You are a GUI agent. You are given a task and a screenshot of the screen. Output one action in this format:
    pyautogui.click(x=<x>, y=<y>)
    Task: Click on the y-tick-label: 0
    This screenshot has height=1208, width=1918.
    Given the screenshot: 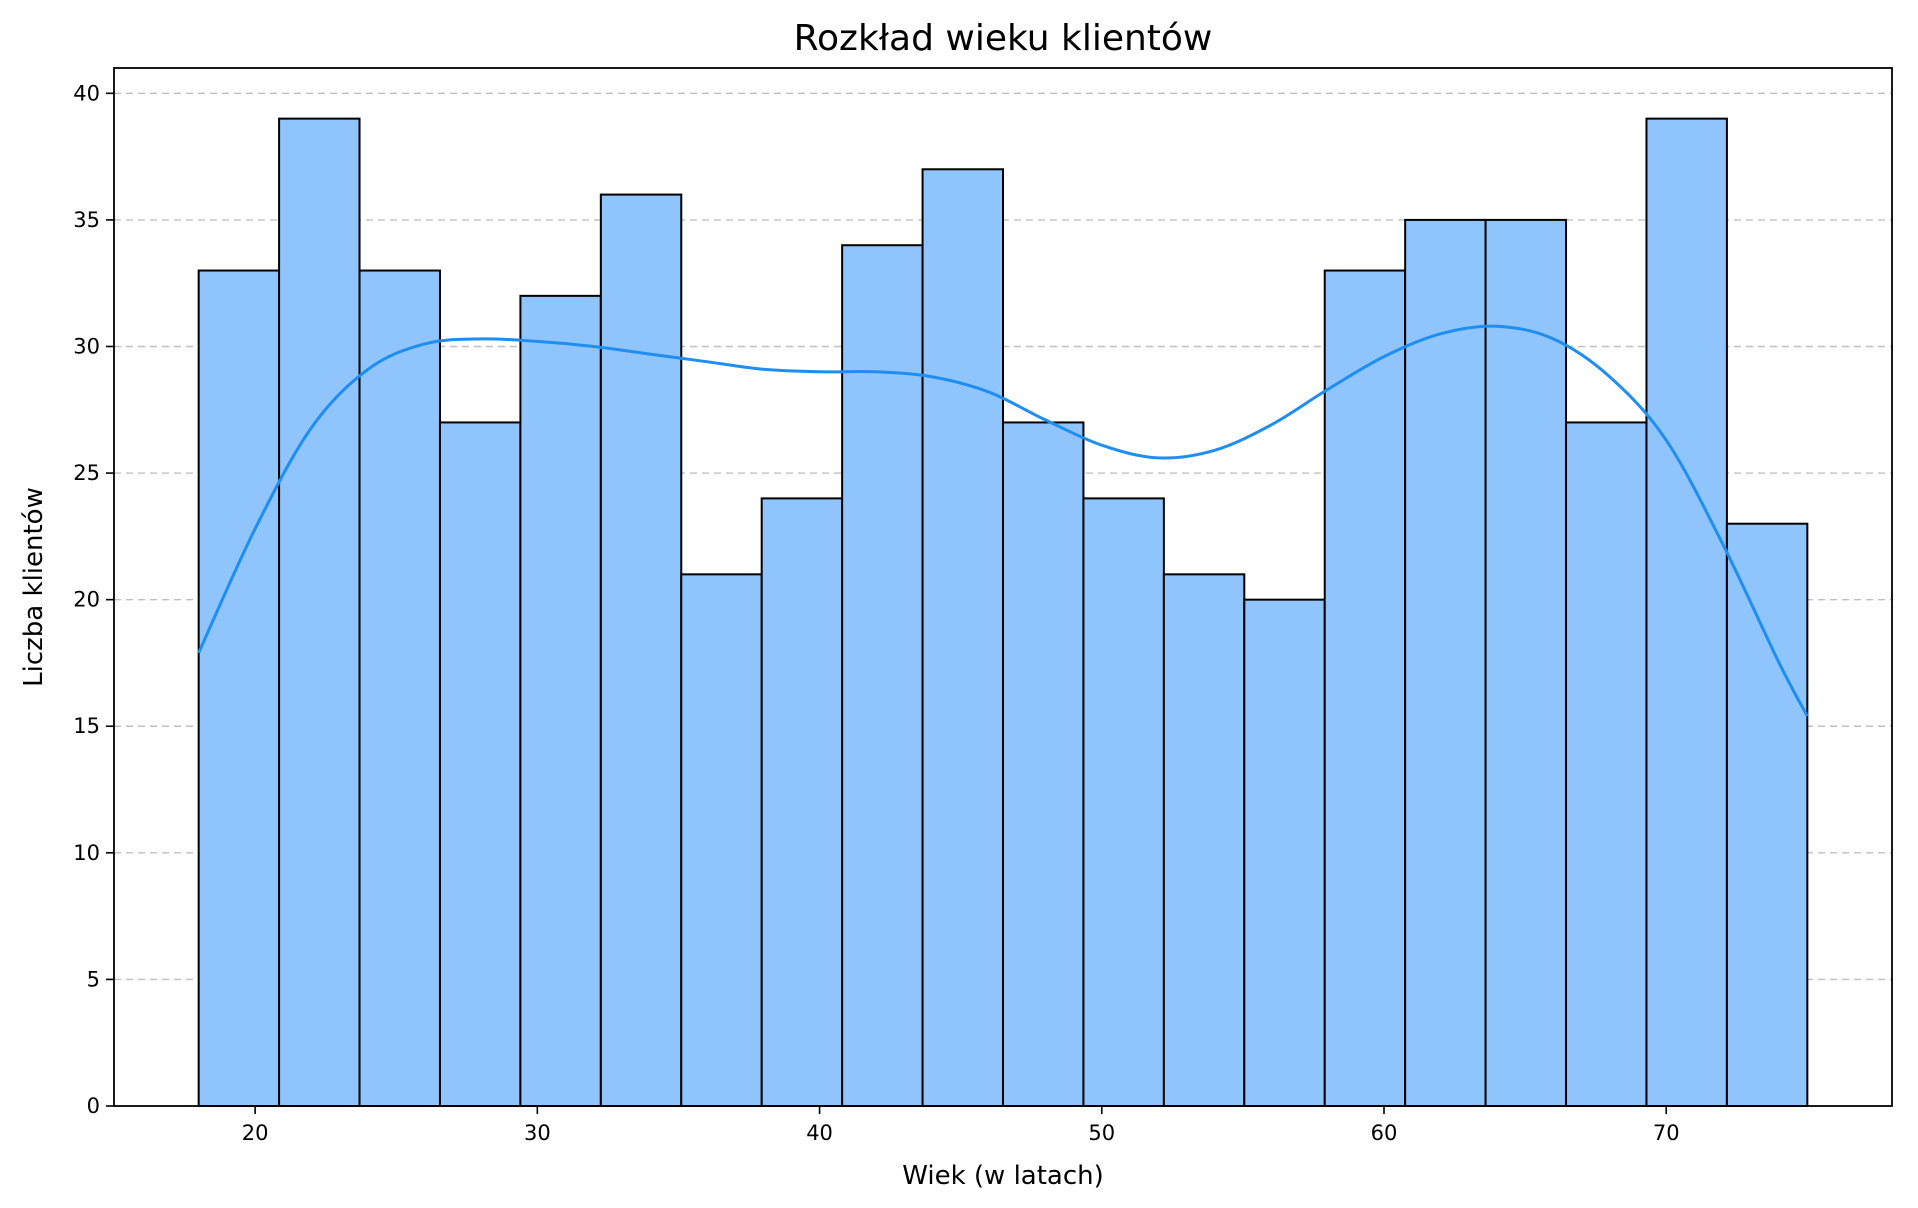 What is the action you would take?
    pyautogui.click(x=93, y=1106)
    